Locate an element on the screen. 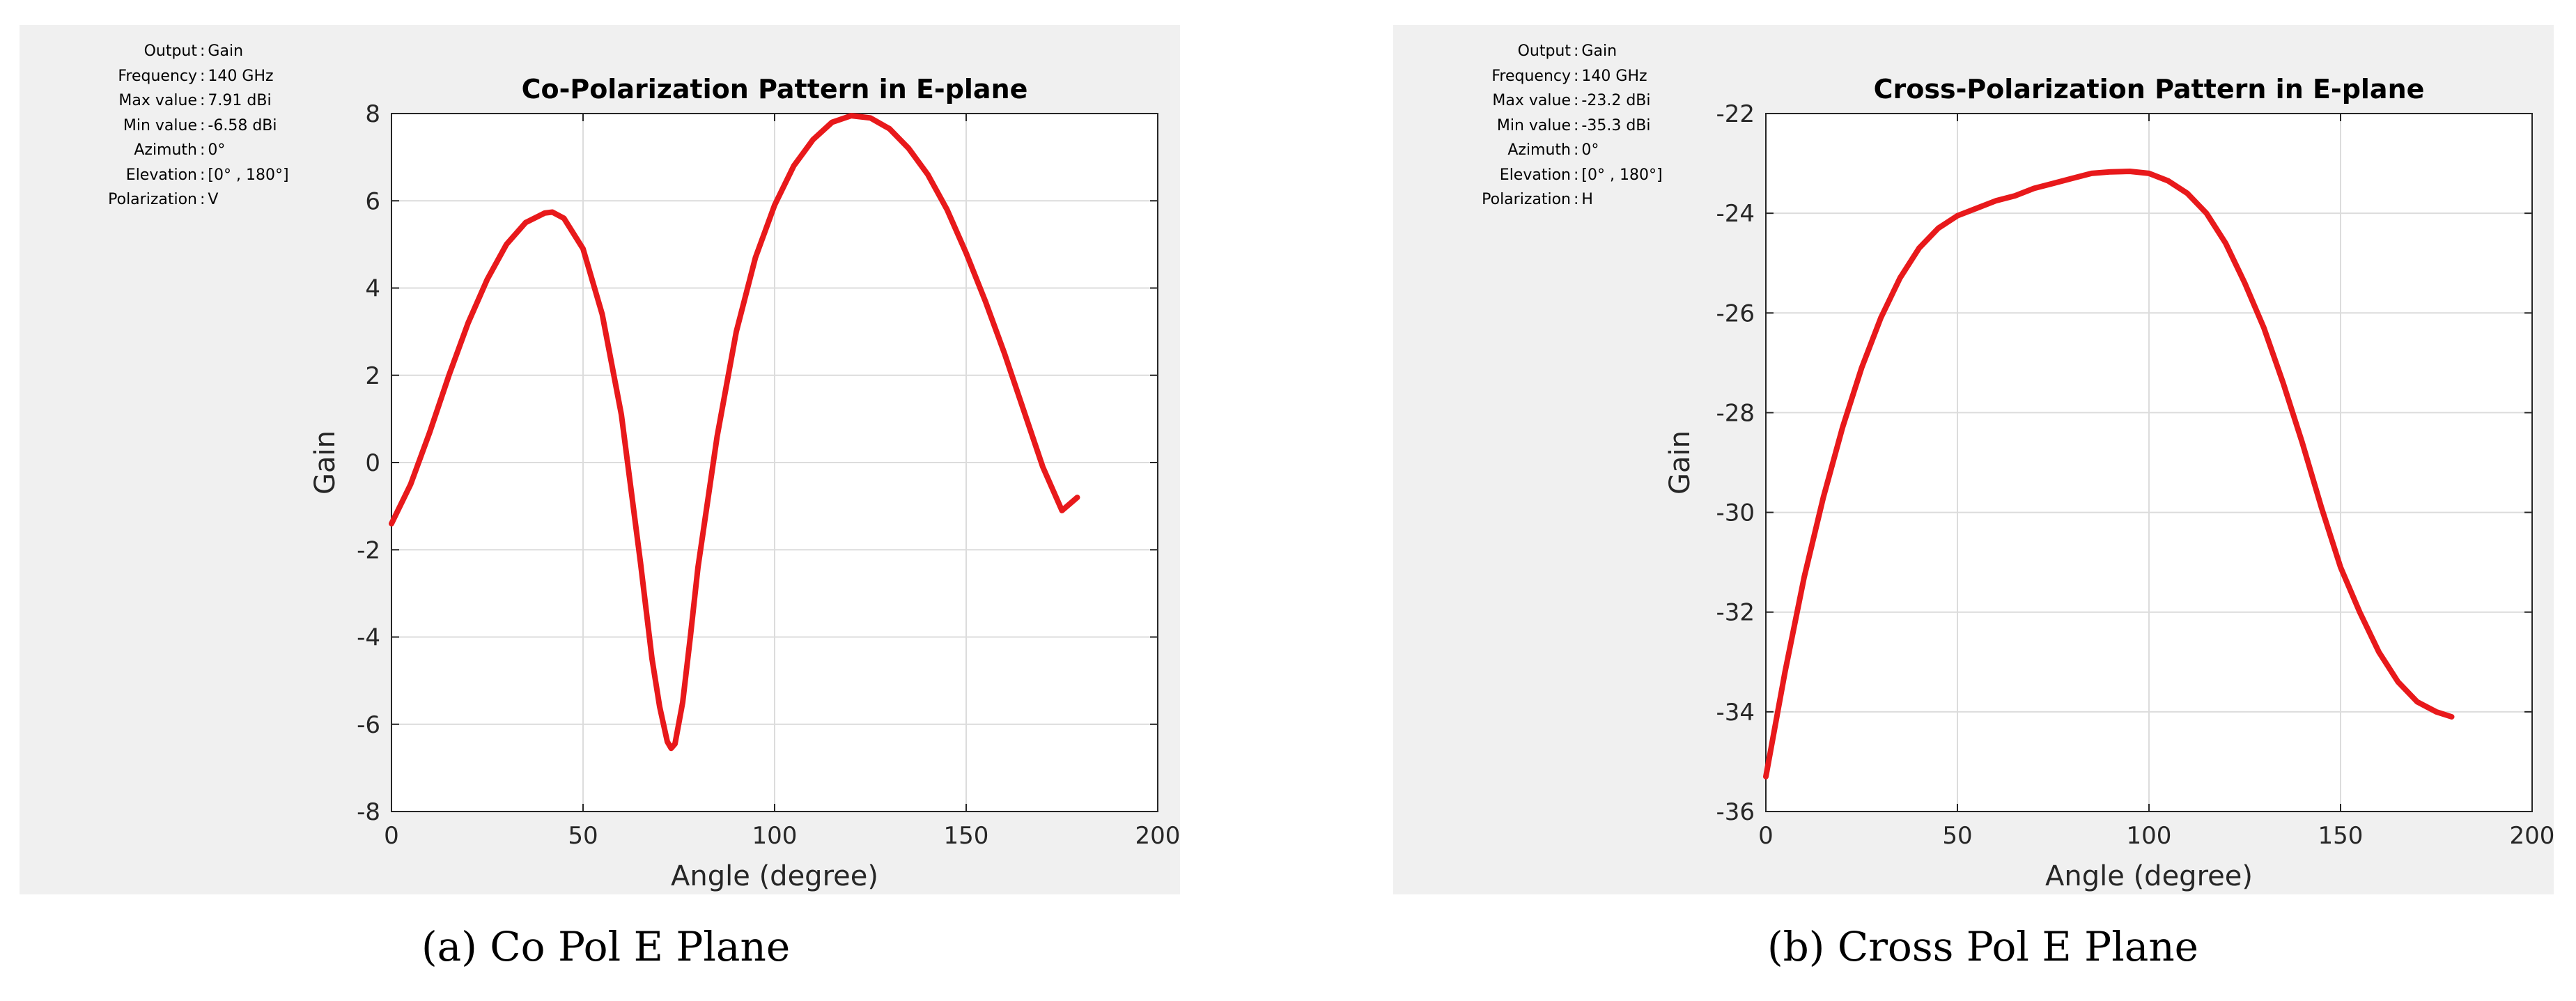 The width and height of the screenshot is (2576, 1001). info-value: 7.91 dBi is located at coordinates (240, 100).